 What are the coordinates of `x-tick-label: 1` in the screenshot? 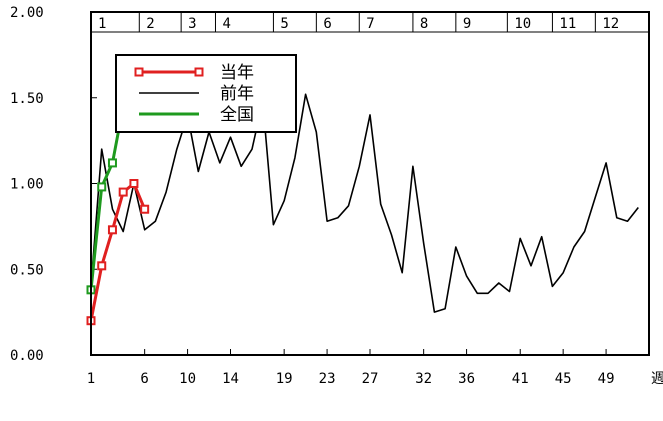 It's located at (91, 379).